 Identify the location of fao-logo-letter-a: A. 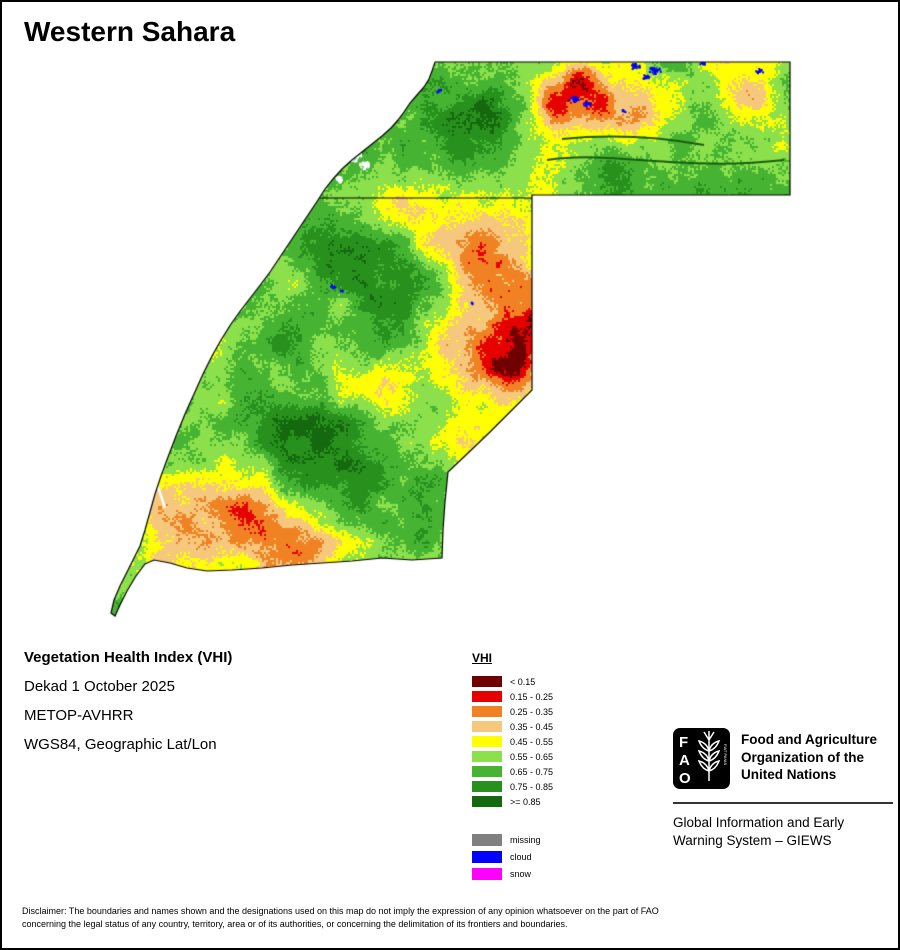
(684, 760).